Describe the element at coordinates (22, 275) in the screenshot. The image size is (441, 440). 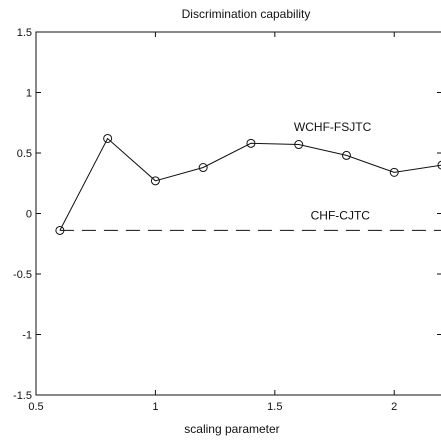
I see `y-tick-label: -0.5` at that location.